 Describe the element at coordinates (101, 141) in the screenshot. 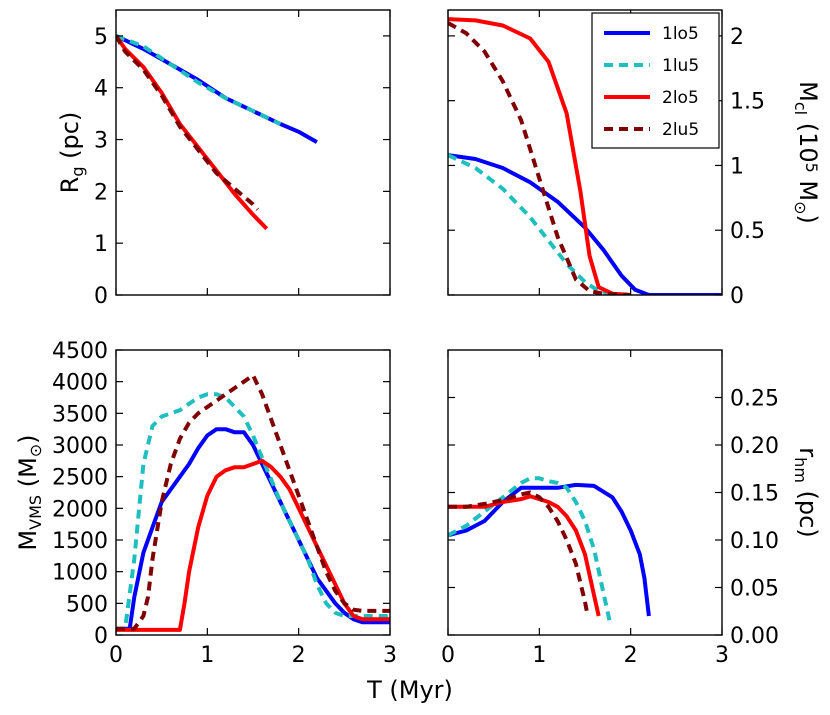

I see `y-tick-label: 3` at that location.